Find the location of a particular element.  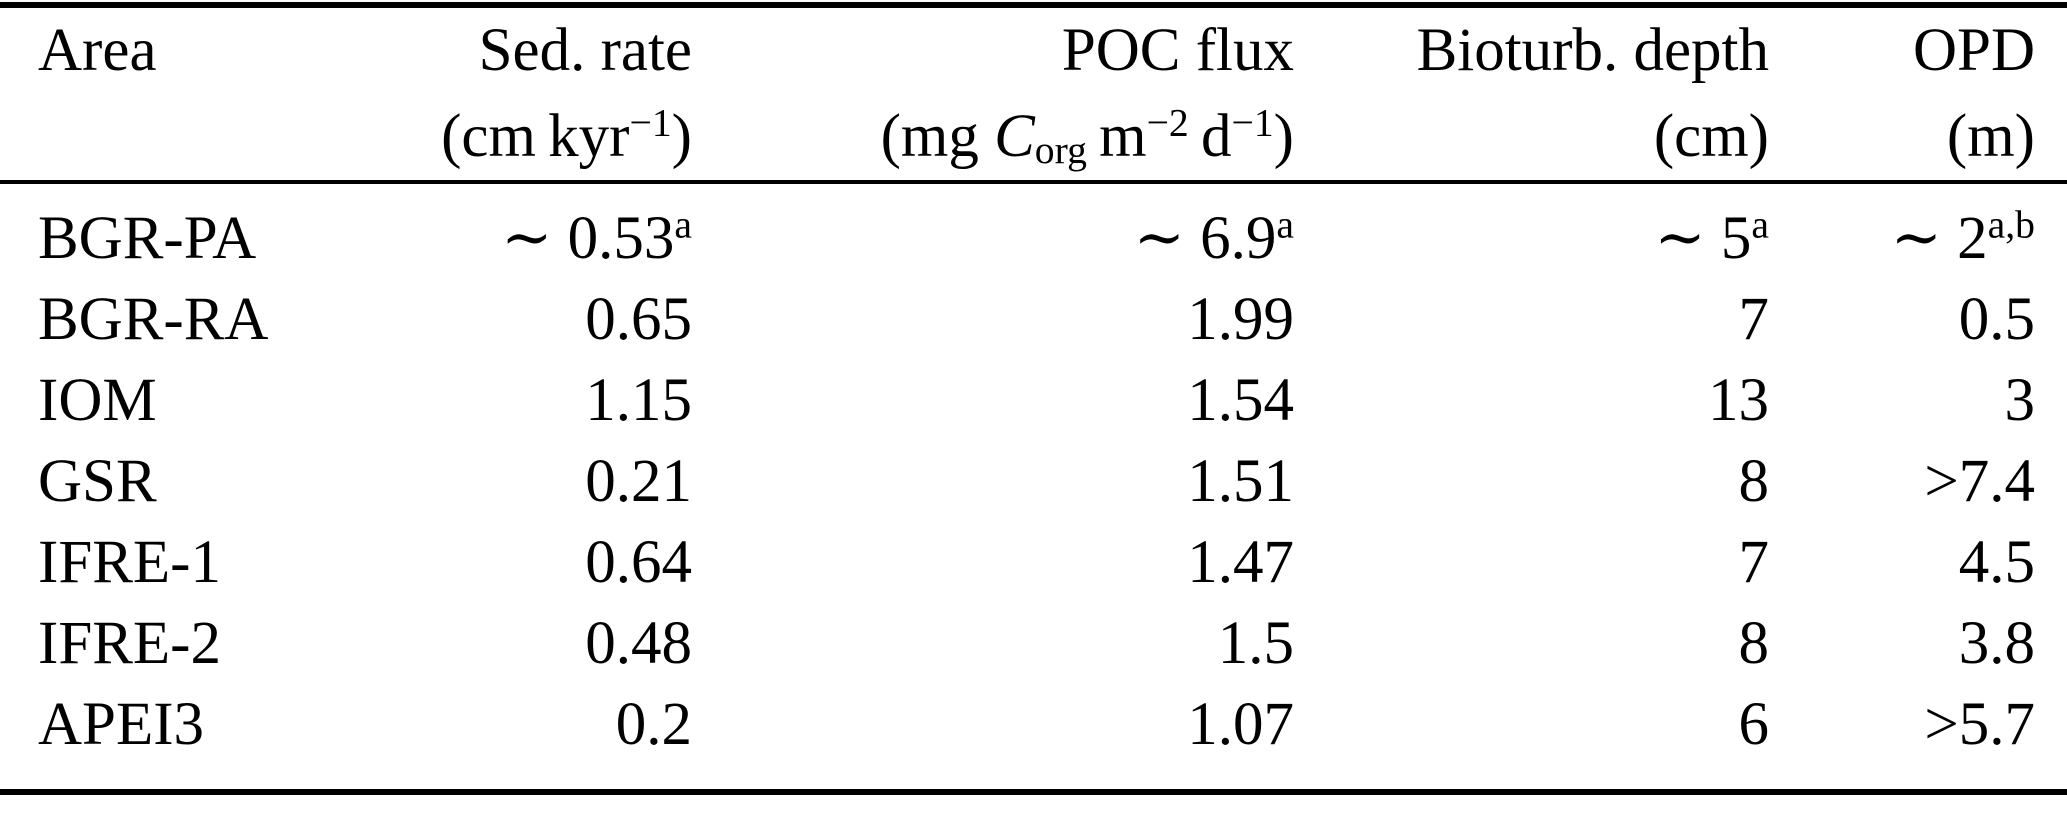

column-label: Area is located at coordinates (189, 51).